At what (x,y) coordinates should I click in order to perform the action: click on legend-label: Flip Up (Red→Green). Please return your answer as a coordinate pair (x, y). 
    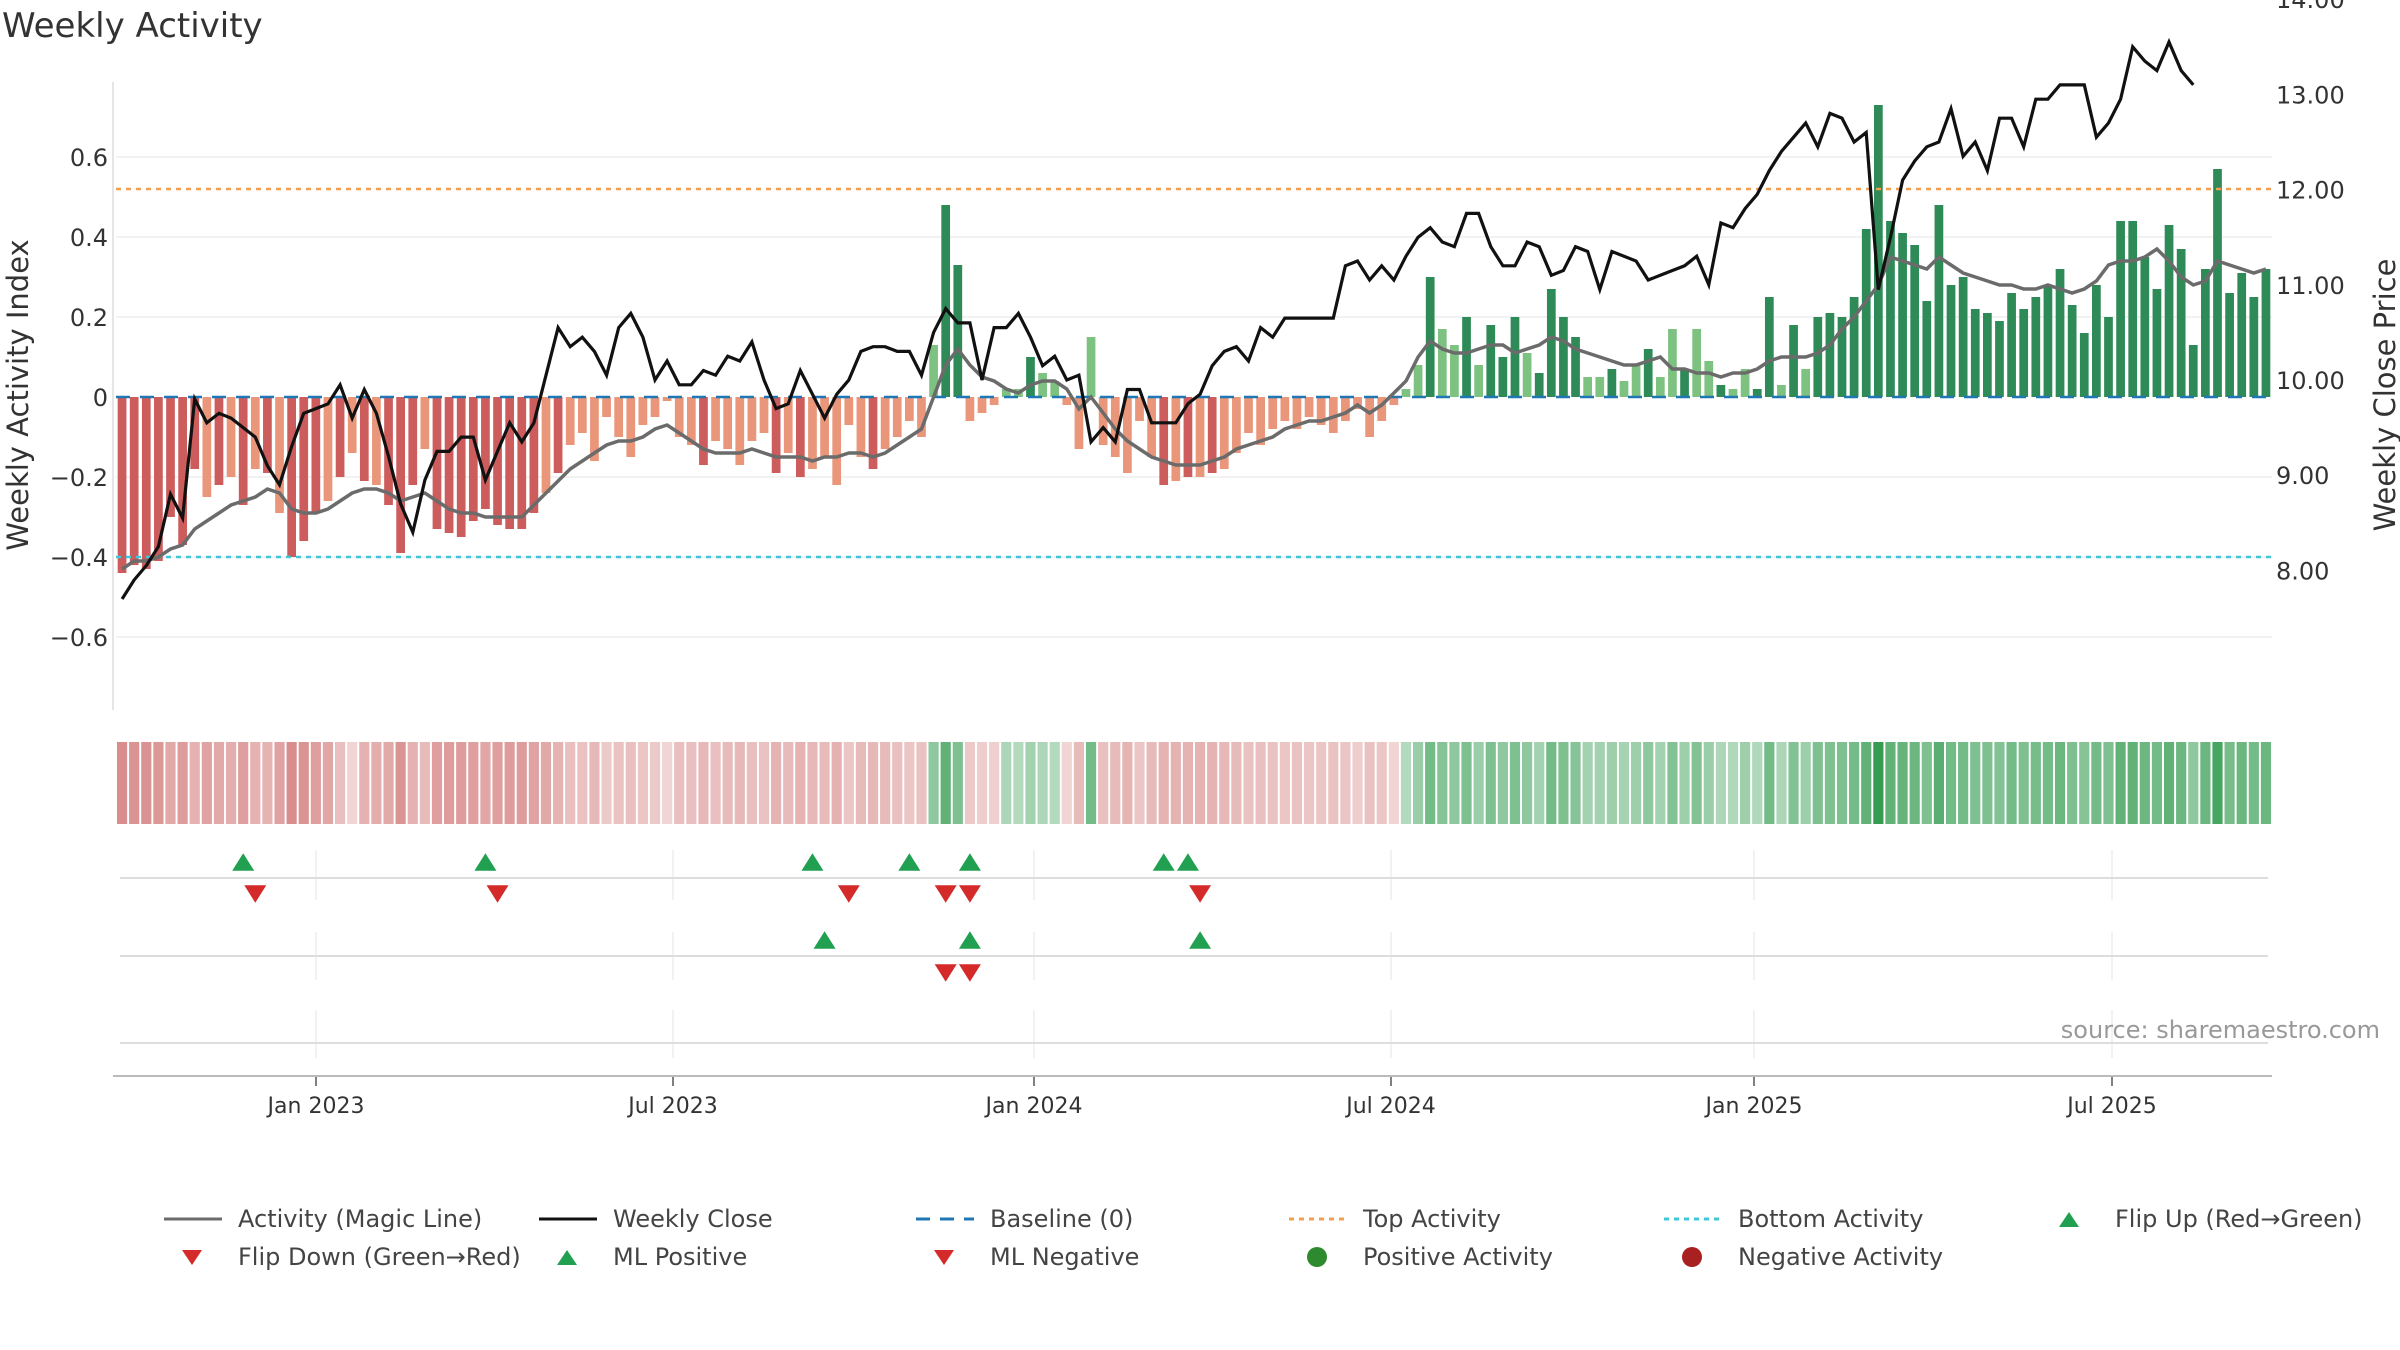
    Looking at the image, I should click on (2239, 1219).